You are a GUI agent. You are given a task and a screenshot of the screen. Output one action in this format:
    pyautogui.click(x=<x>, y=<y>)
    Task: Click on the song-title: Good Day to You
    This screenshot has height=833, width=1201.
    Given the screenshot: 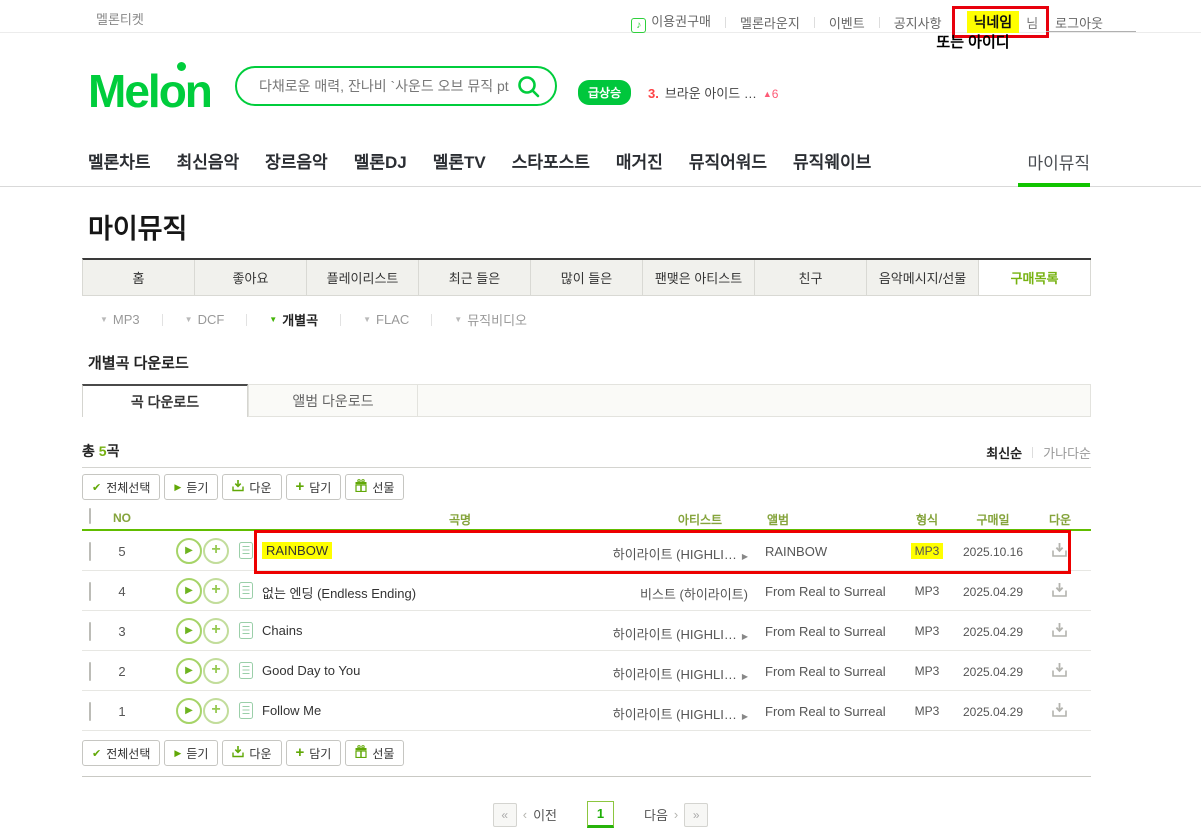 What is the action you would take?
    pyautogui.click(x=311, y=670)
    